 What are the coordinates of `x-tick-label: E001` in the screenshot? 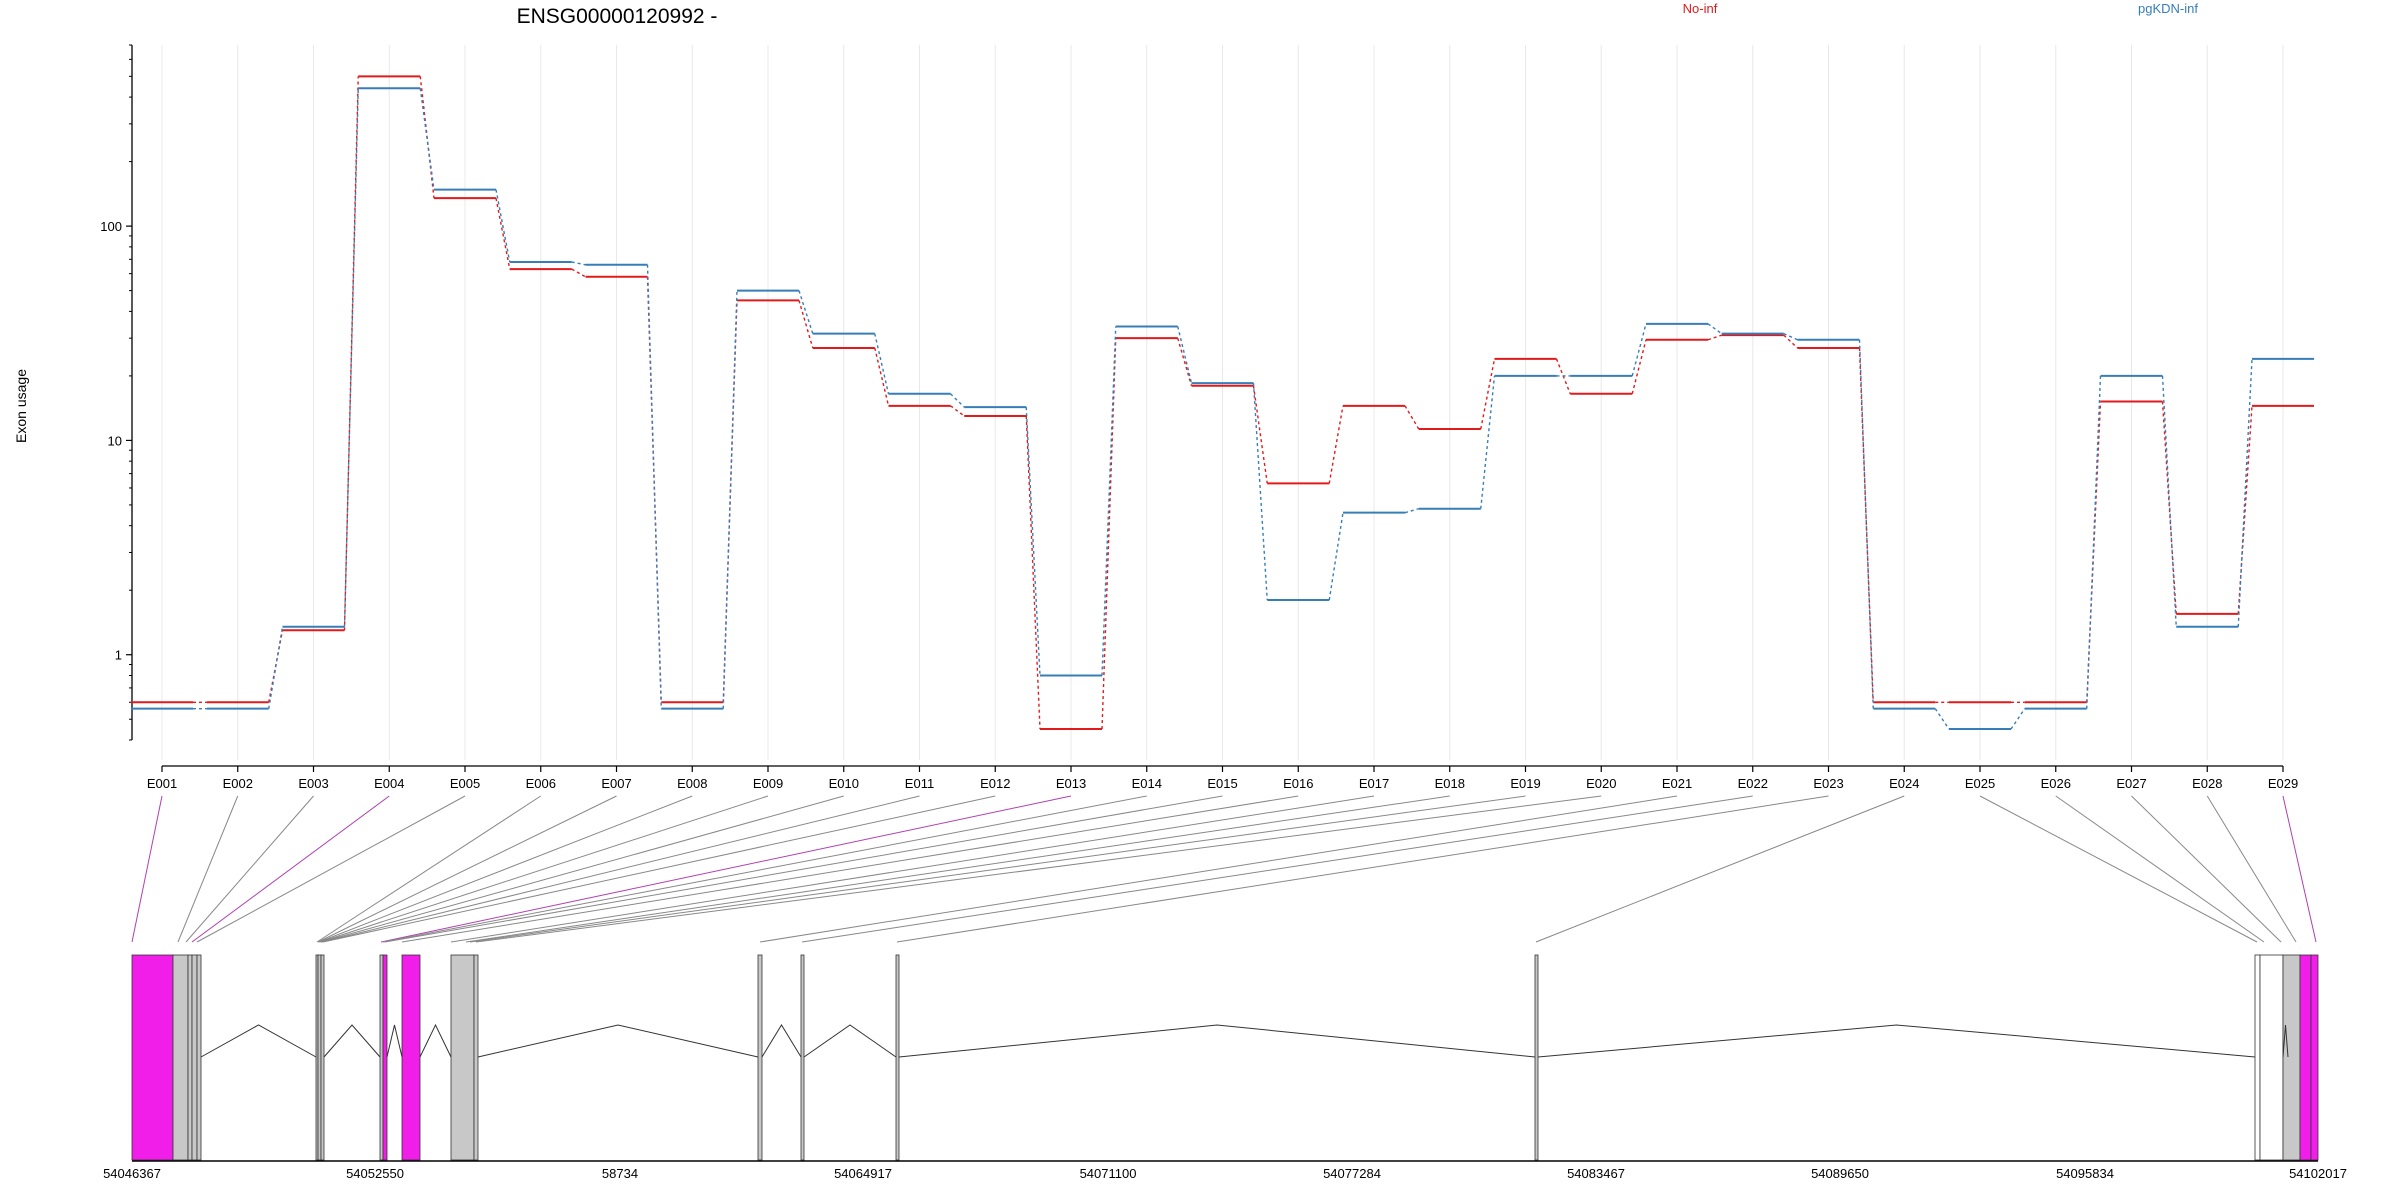 It's located at (162, 783).